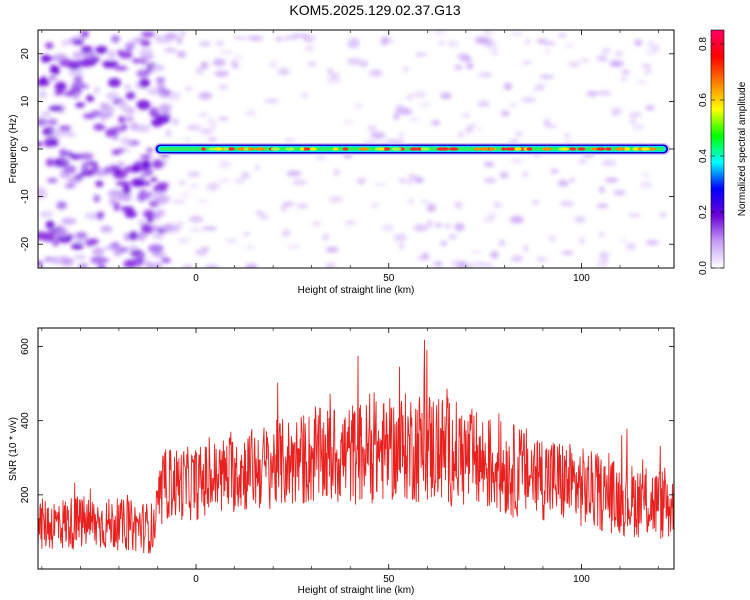  Describe the element at coordinates (742, 148) in the screenshot. I see `colorbar-label: Normalized spectral amplitude` at that location.